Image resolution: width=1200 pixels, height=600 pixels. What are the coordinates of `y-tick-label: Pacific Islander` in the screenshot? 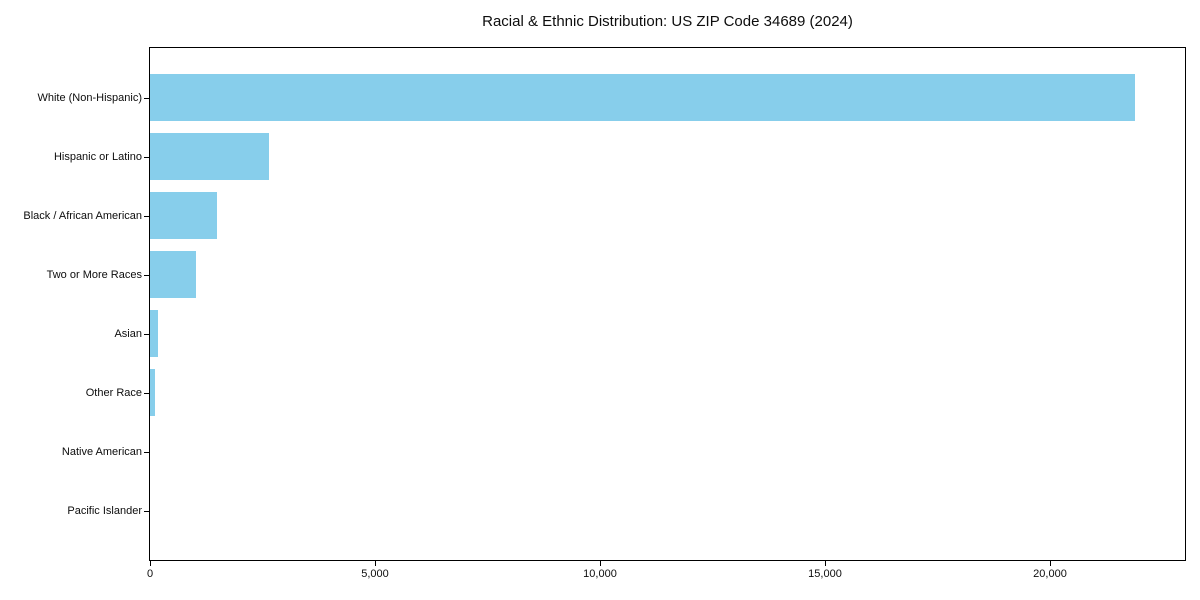 It's located at (104, 511).